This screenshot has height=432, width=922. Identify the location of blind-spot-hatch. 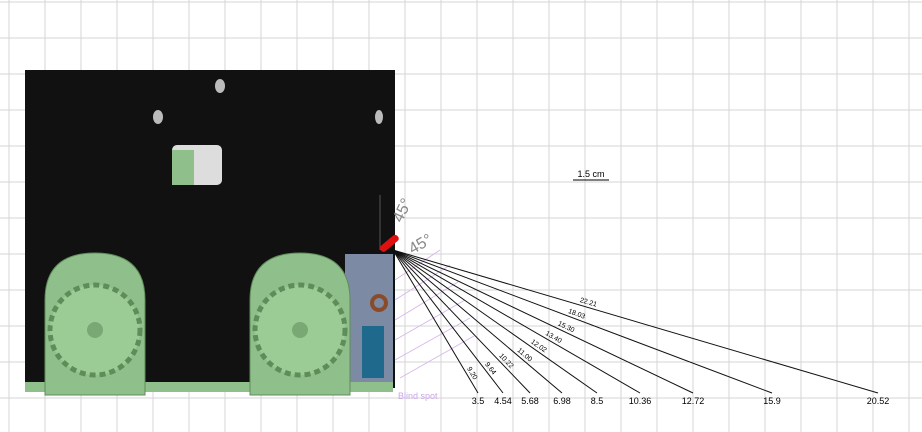
(434, 314).